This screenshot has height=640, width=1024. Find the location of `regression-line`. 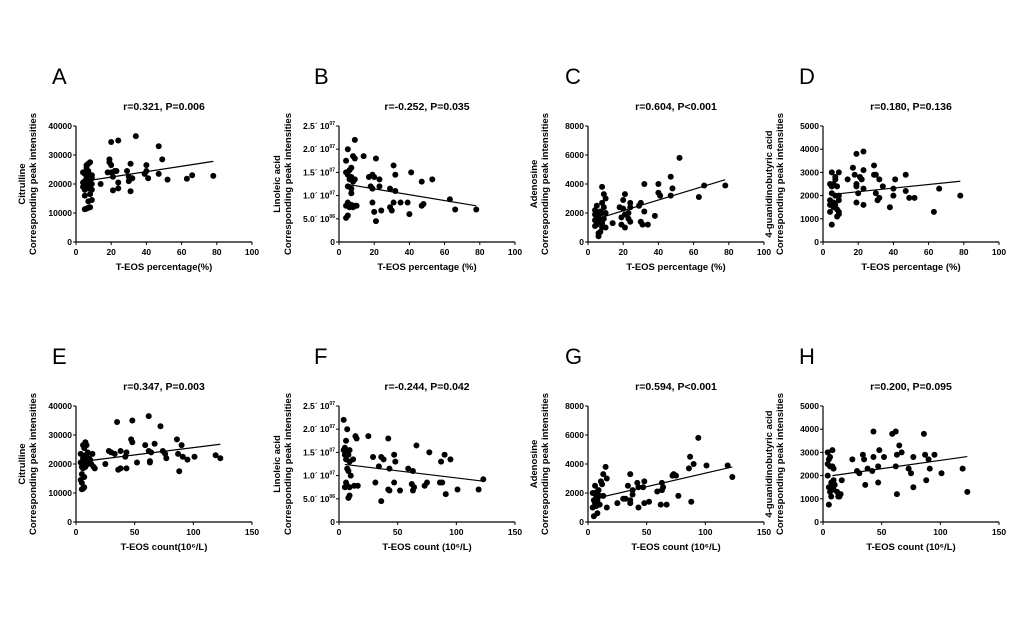

regression-line is located at coordinates (896, 188).